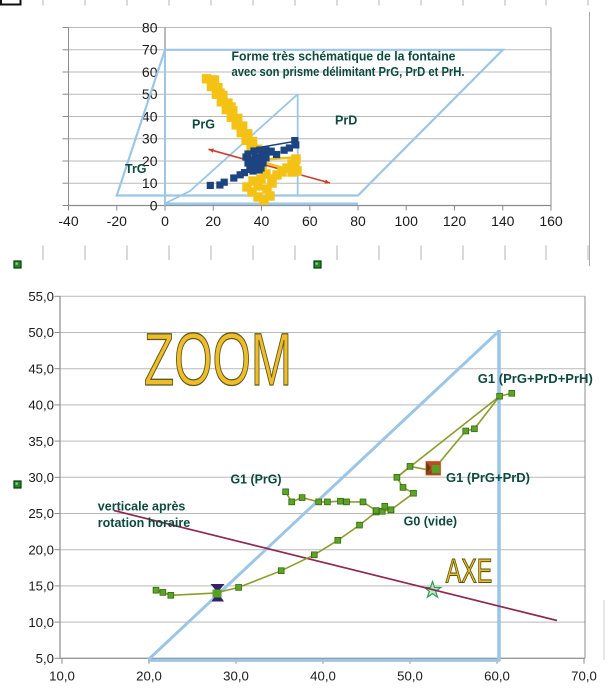  I want to click on svg-text: G1 (PrG+PrD), so click(488, 478).